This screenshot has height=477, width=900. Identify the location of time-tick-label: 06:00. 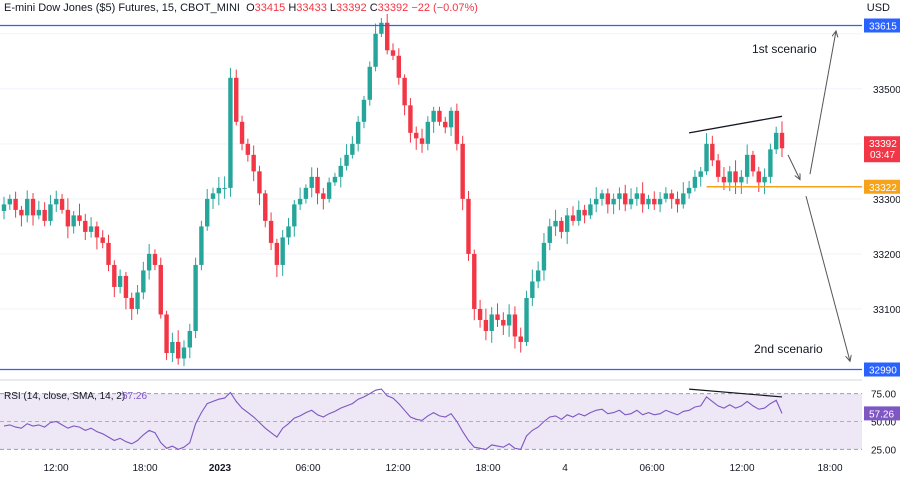
(651, 468).